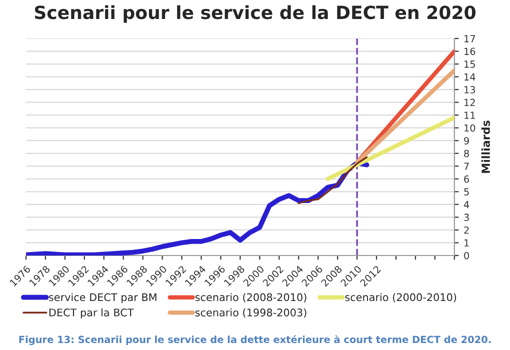  What do you see at coordinates (255, 14) in the screenshot?
I see `chart-title: Scenarii pour le service de la DECT en 2020` at bounding box center [255, 14].